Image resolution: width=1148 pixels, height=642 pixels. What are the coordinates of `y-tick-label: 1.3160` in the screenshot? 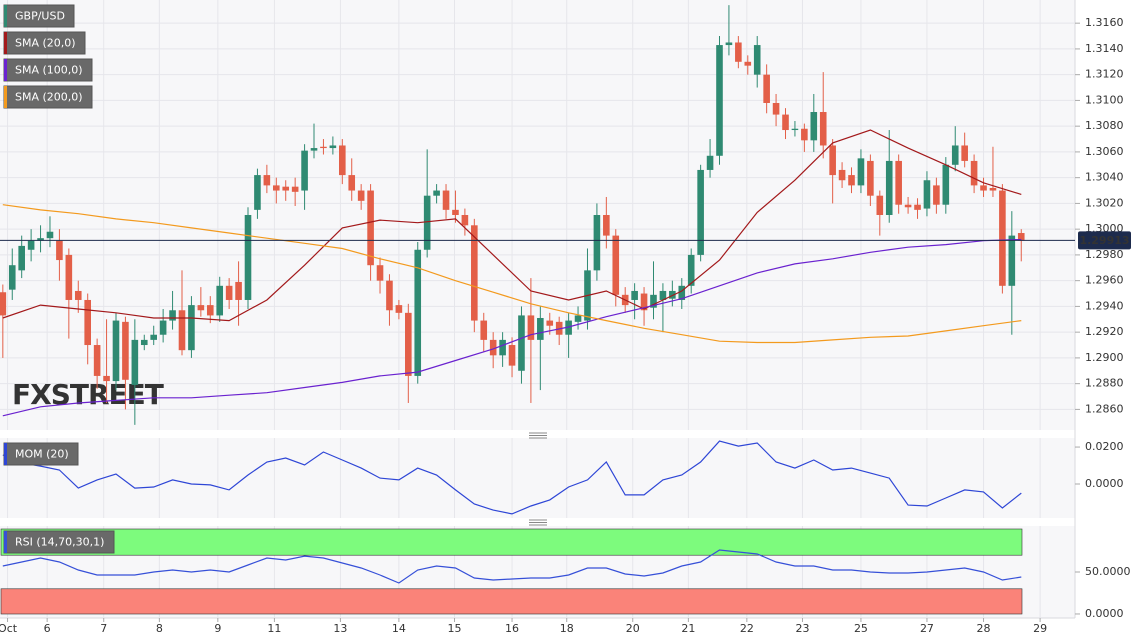 It's located at (1104, 22).